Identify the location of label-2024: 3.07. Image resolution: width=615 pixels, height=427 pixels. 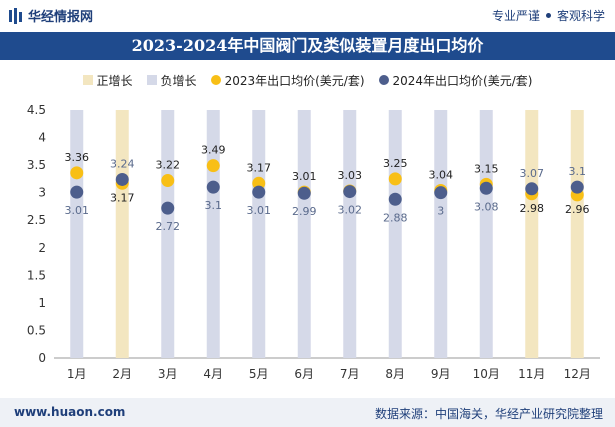
(532, 173).